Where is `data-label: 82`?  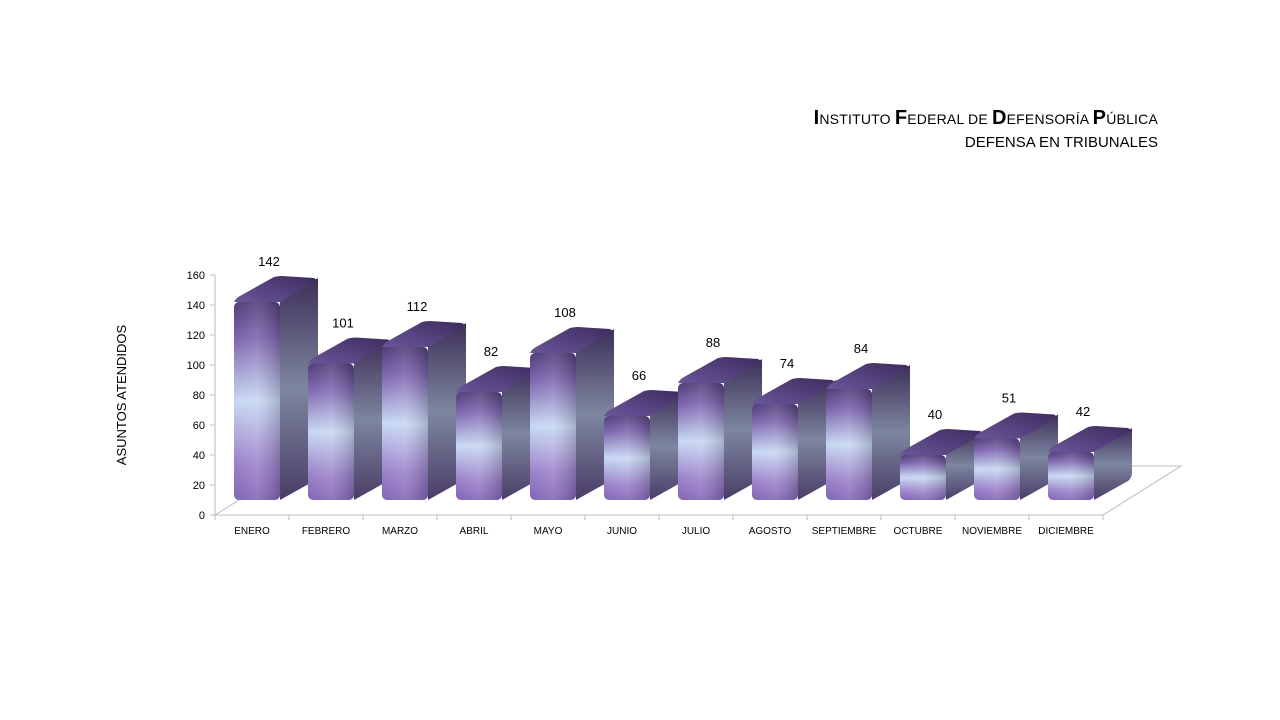
data-label: 82 is located at coordinates (491, 351).